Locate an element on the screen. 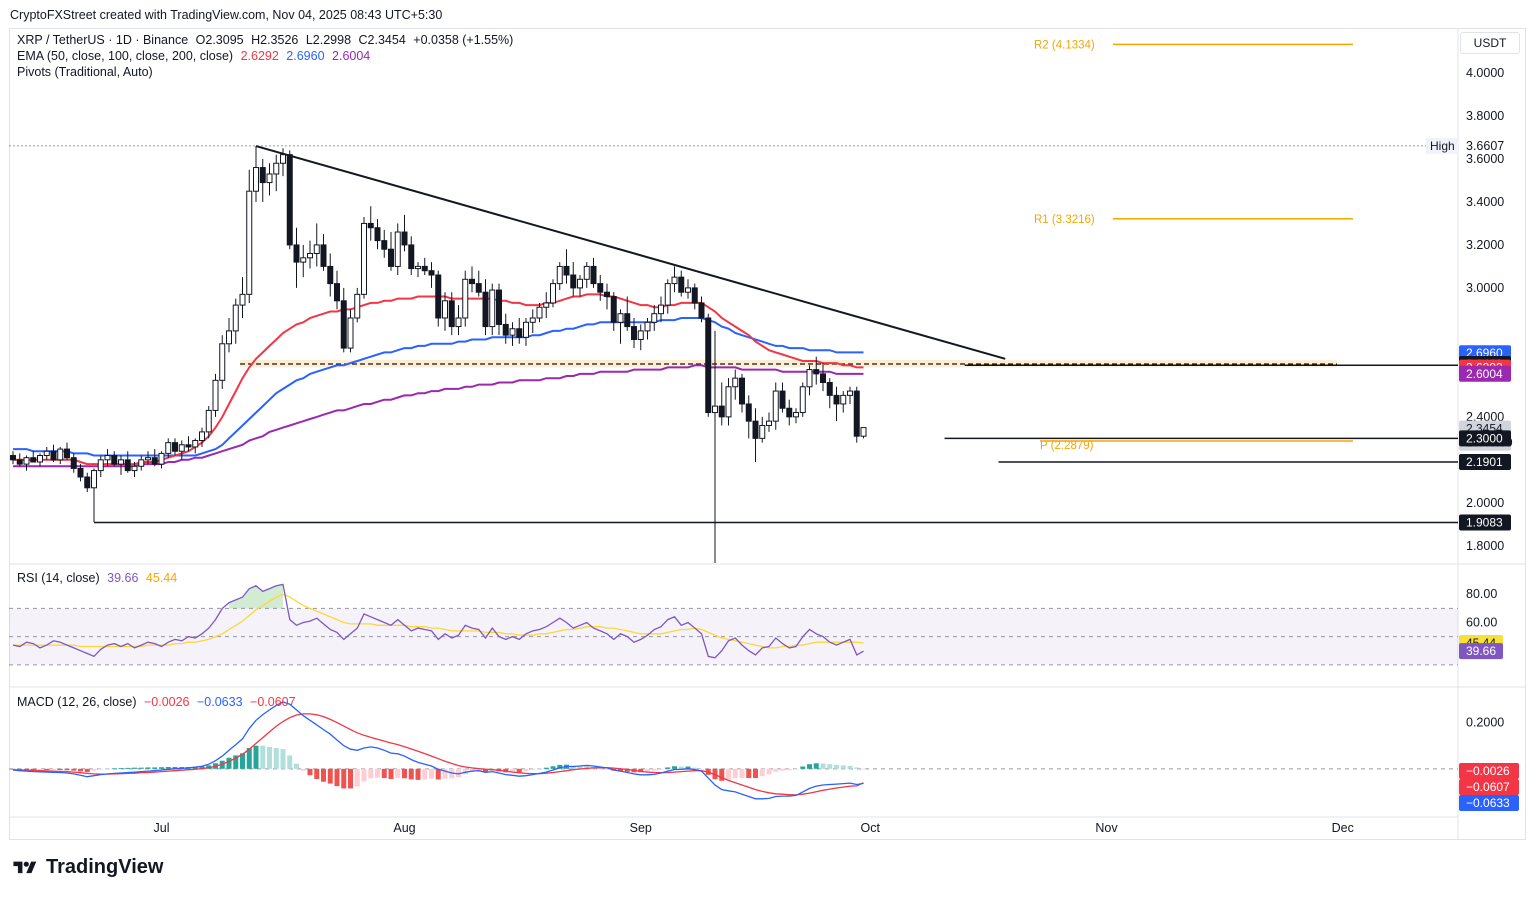  macd-badge-label: −0.0026 is located at coordinates (1488, 771).